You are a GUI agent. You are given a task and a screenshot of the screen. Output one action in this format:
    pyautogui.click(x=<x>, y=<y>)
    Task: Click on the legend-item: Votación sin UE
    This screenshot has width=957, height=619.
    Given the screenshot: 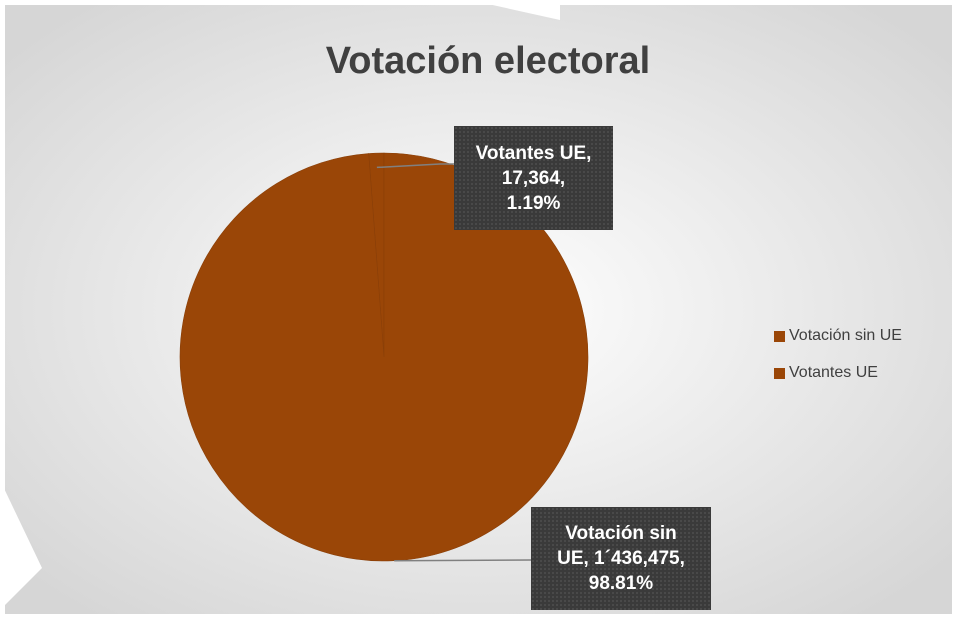 What is the action you would take?
    pyautogui.click(x=838, y=336)
    